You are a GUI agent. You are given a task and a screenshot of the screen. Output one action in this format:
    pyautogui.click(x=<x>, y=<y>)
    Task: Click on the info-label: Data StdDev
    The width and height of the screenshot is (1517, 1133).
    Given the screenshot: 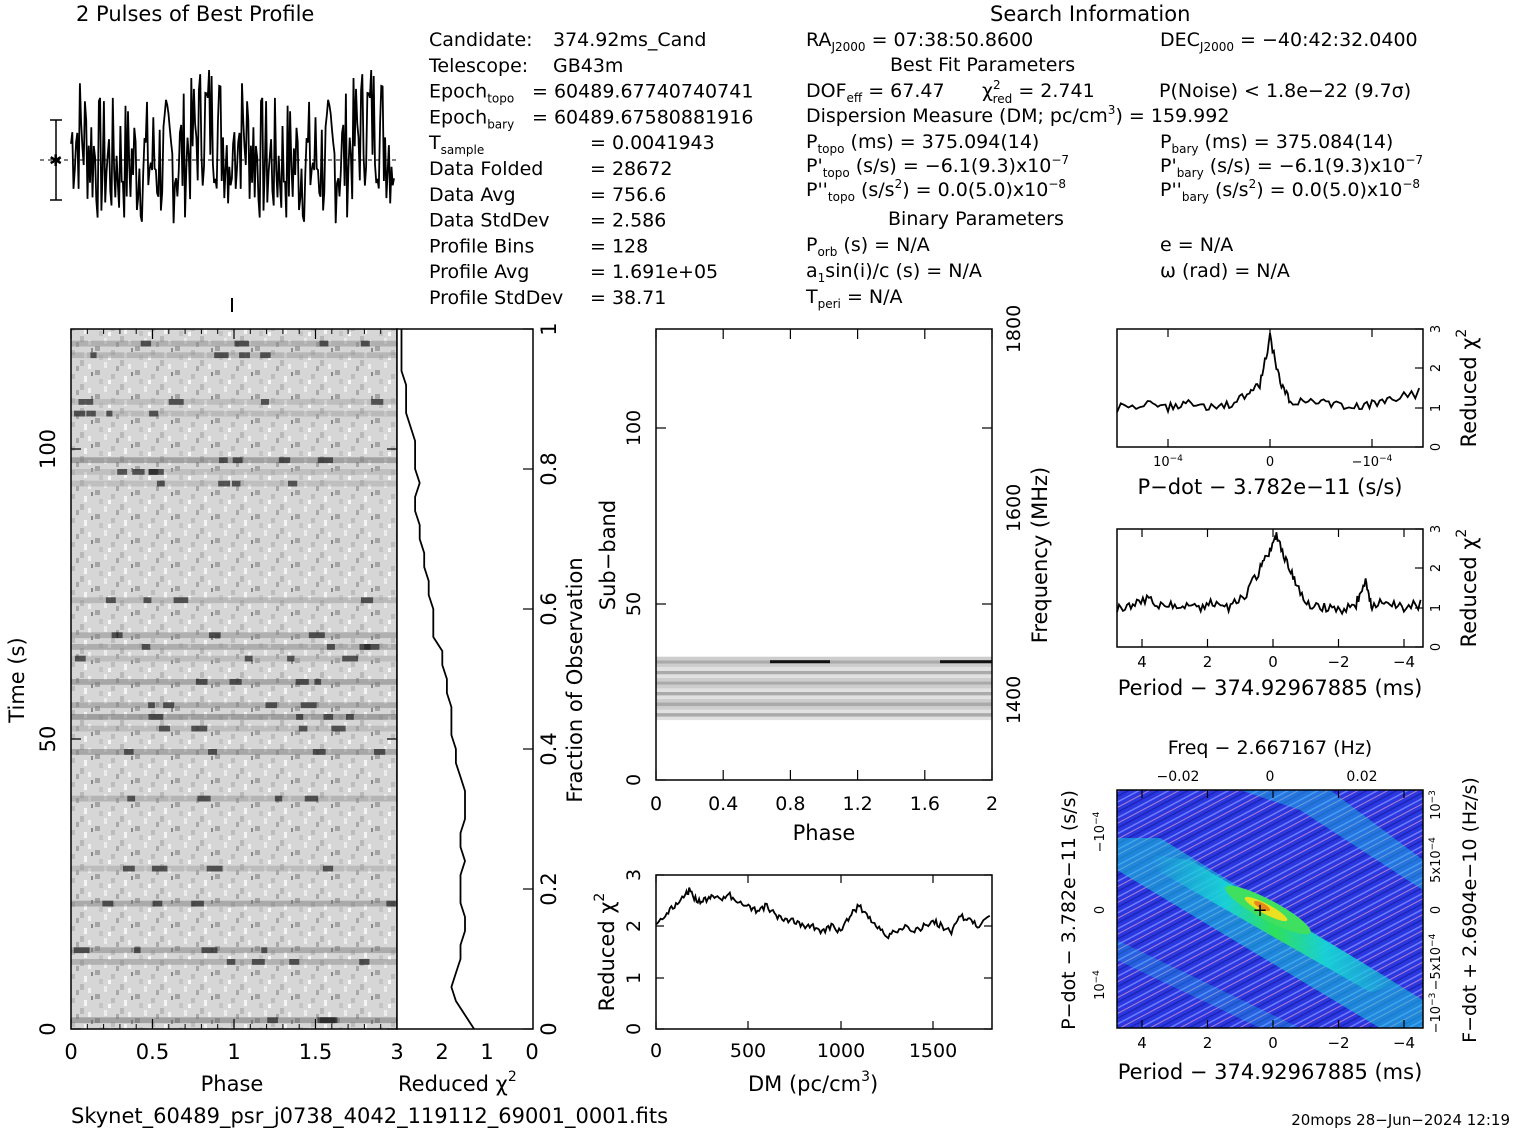 What is the action you would take?
    pyautogui.click(x=489, y=221)
    